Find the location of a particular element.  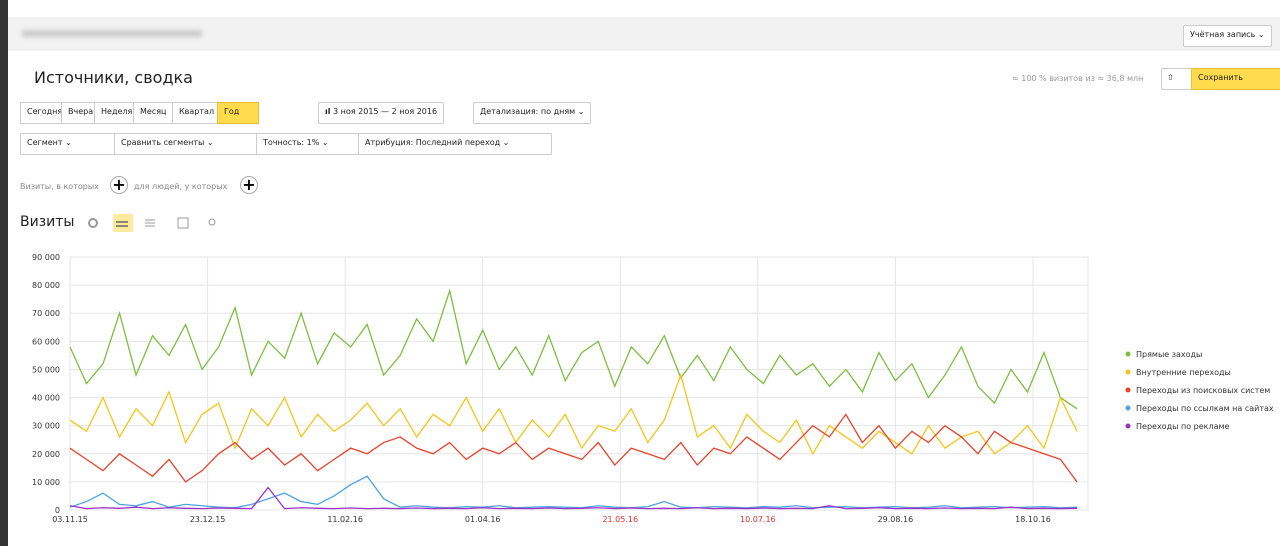

legend-label: Переходы по рекламе is located at coordinates (1183, 426).